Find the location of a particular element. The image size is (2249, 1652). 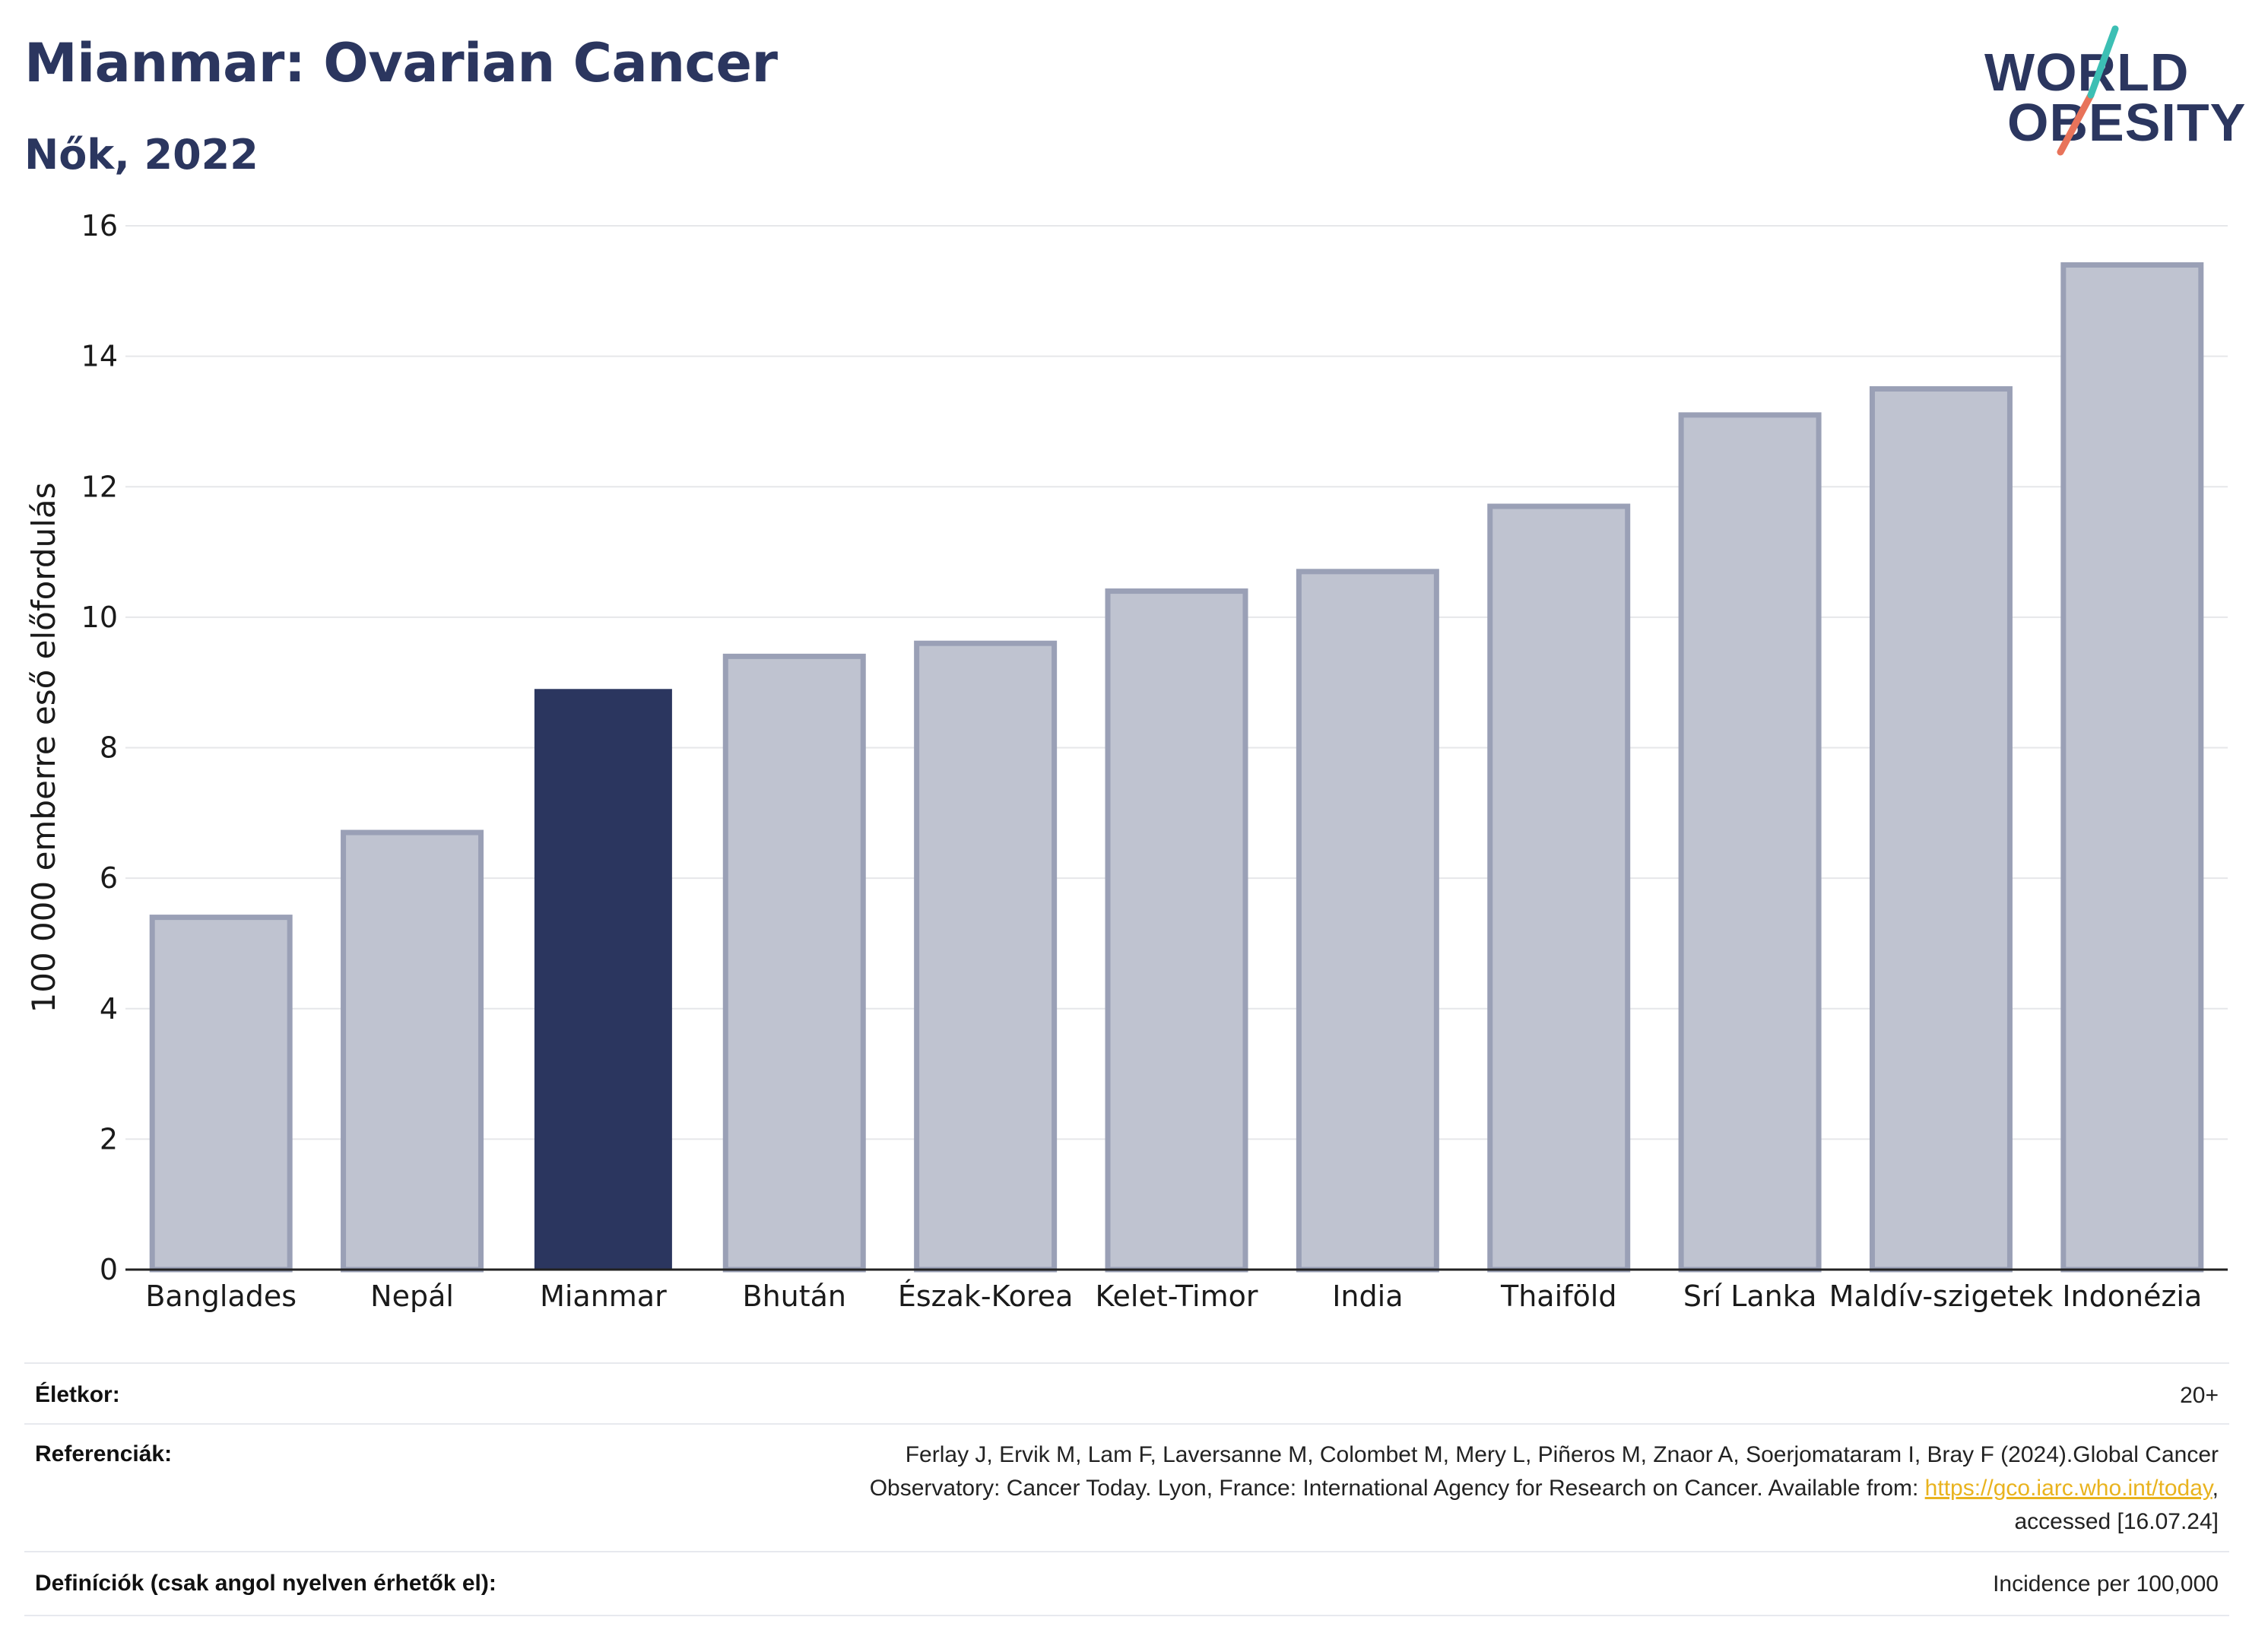

x-tick-label: Mianmar is located at coordinates (603, 1296).